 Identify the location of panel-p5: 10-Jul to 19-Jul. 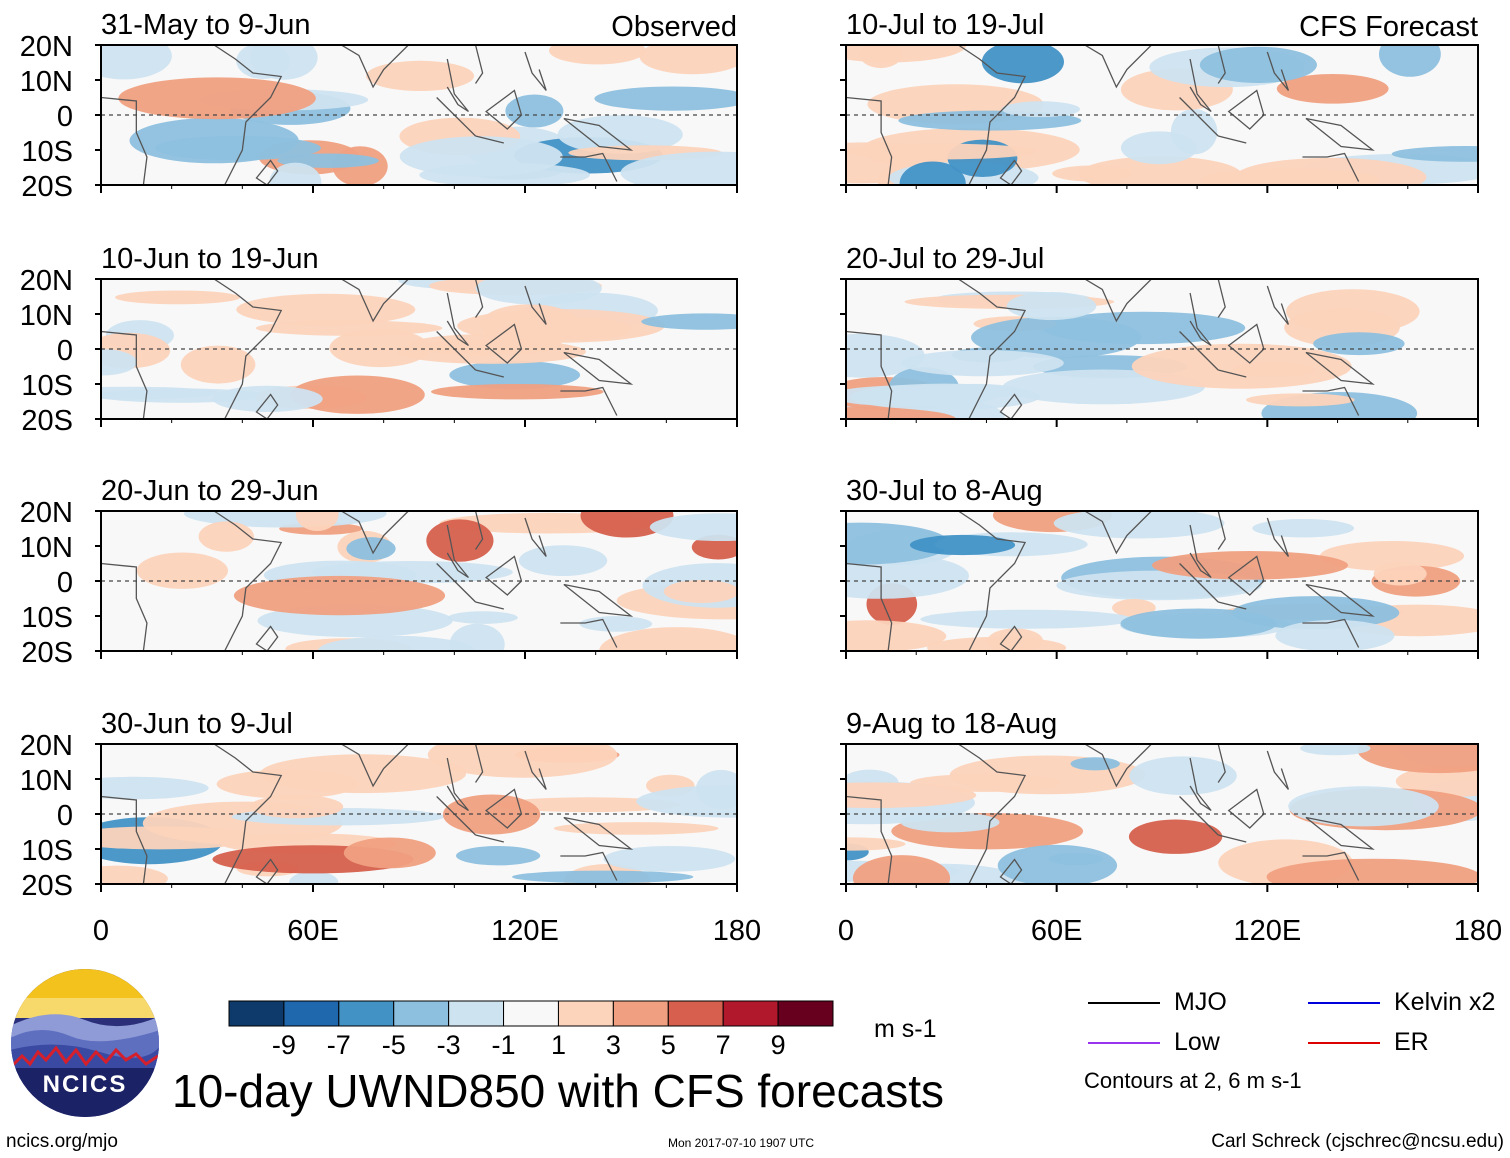
(1159, 101).